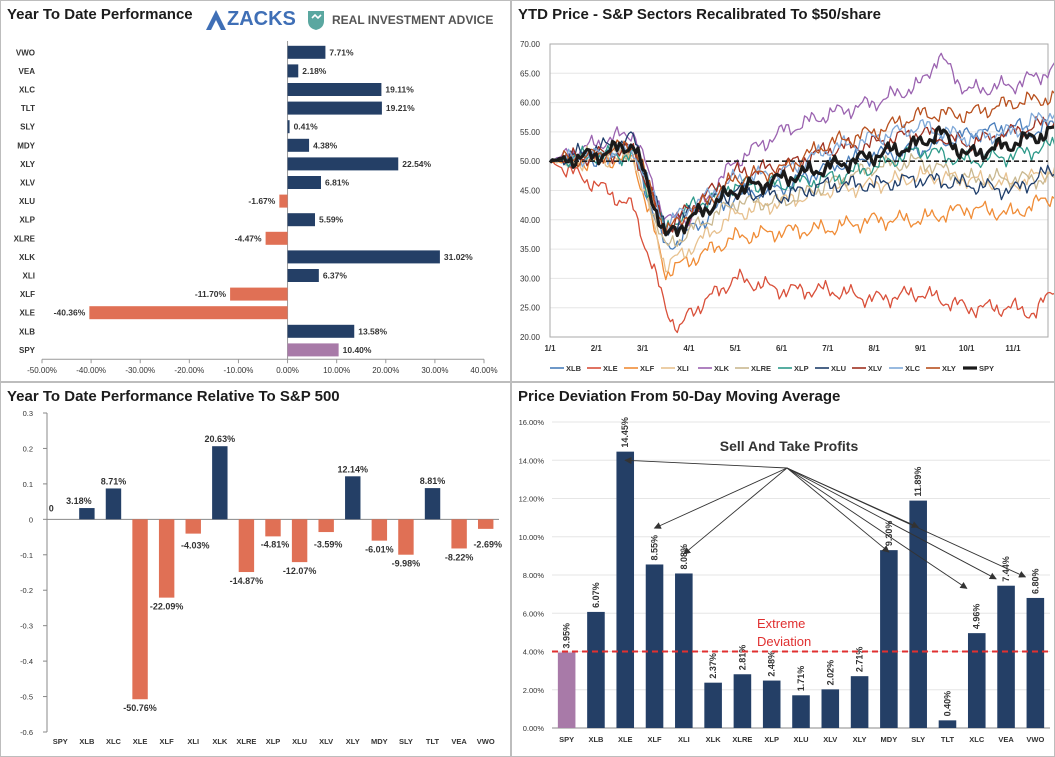 Image resolution: width=1055 pixels, height=757 pixels. I want to click on series-line-xlk, so click(801, 139).